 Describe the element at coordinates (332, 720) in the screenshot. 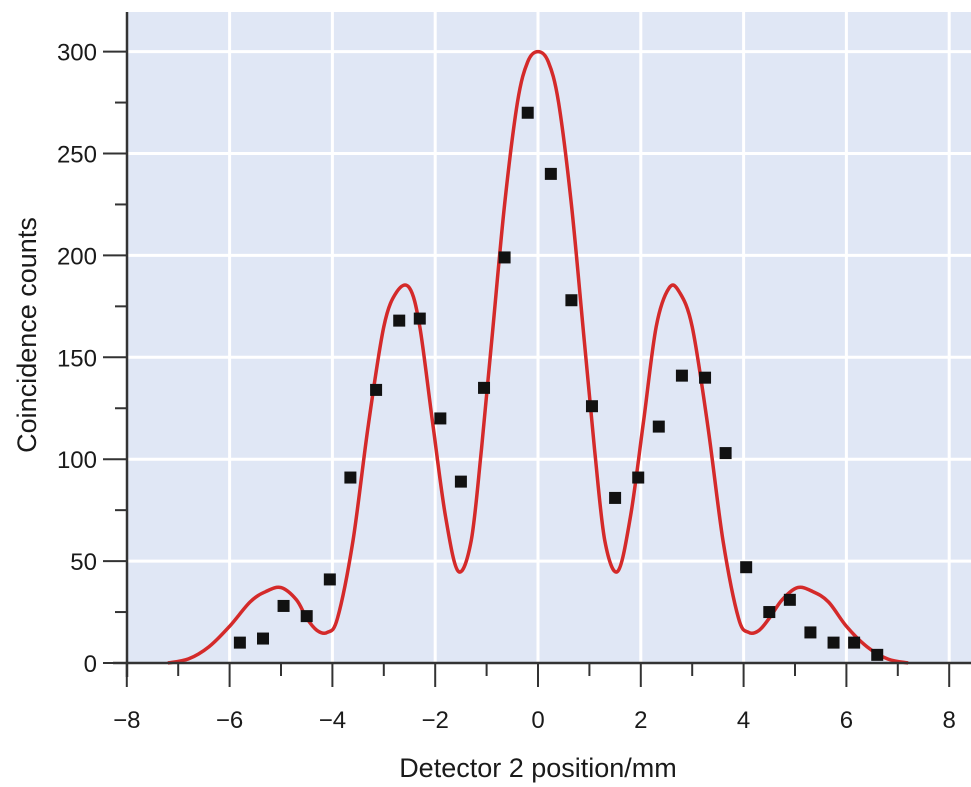

I see `x-tick-label: −4` at that location.